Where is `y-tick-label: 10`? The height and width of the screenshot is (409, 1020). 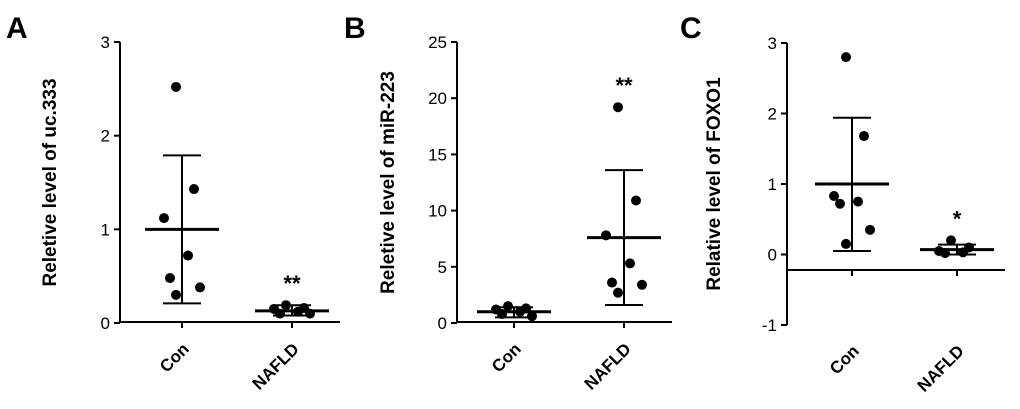
y-tick-label: 10 is located at coordinates (437, 211).